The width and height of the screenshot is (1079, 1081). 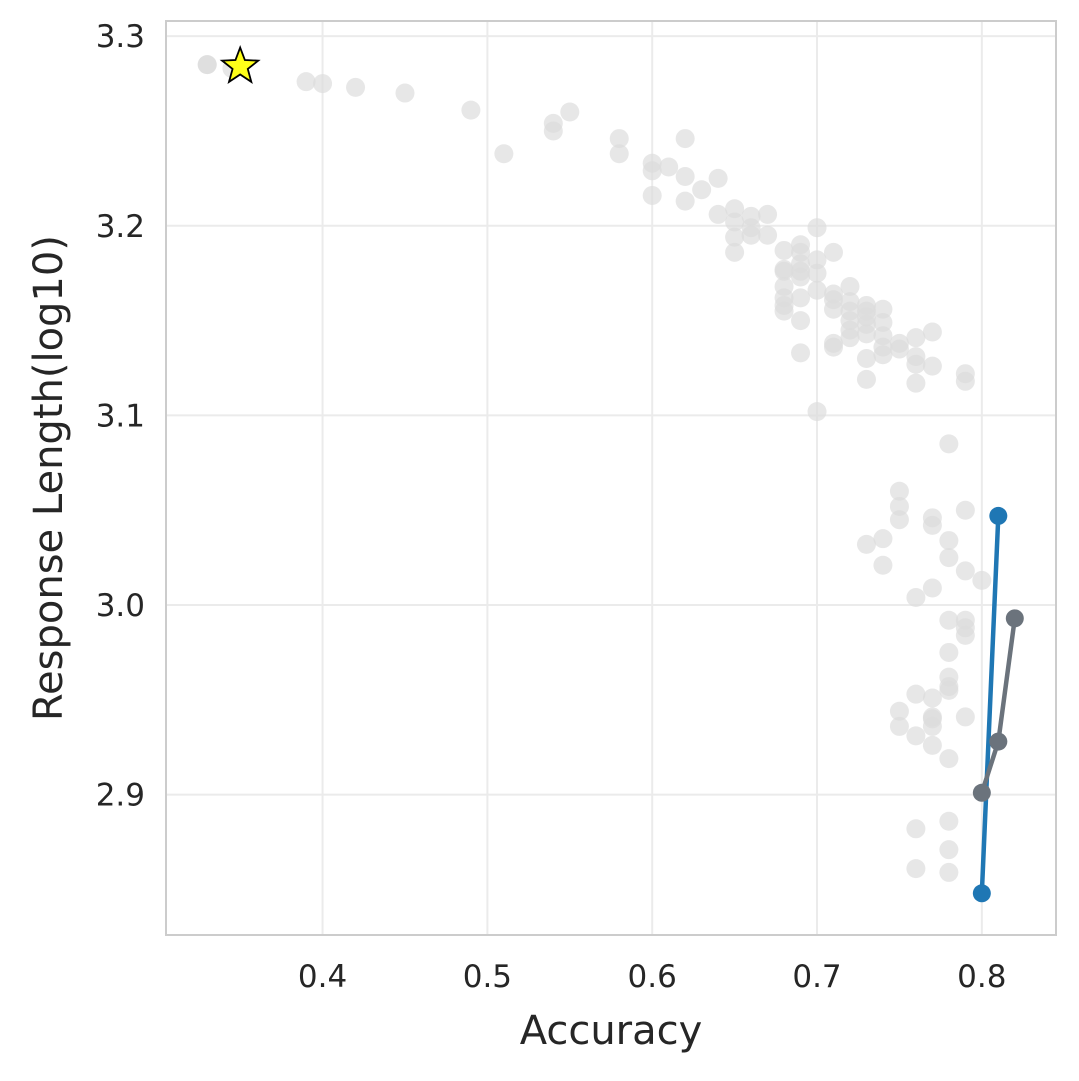 I want to click on x-tick-label: 0.7, so click(x=816, y=977).